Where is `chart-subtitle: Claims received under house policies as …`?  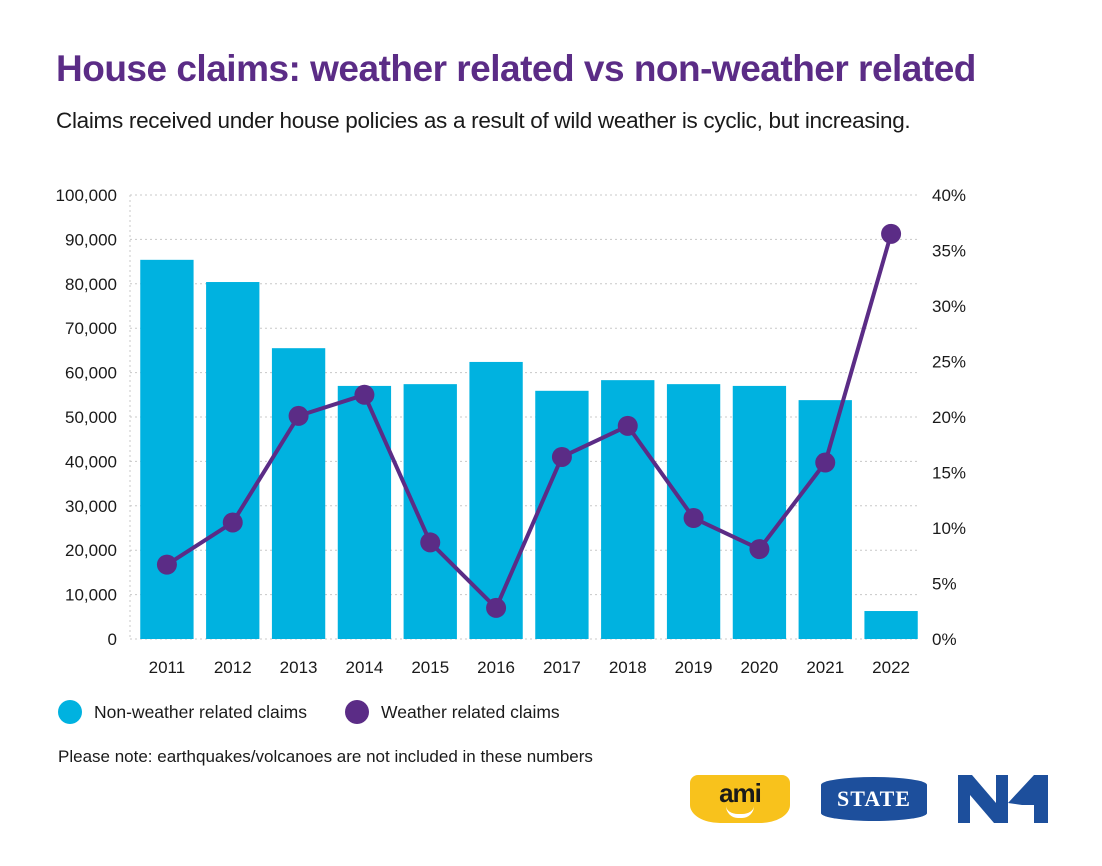
chart-subtitle: Claims received under house policies as … is located at coordinates (483, 120).